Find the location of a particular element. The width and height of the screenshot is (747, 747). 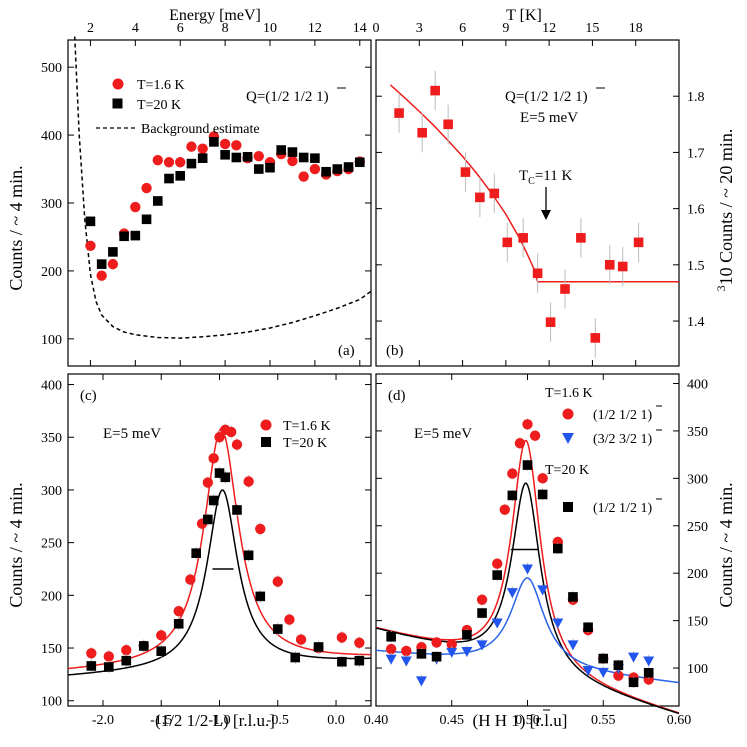

panel-b-tc-arrow-head is located at coordinates (546, 215).